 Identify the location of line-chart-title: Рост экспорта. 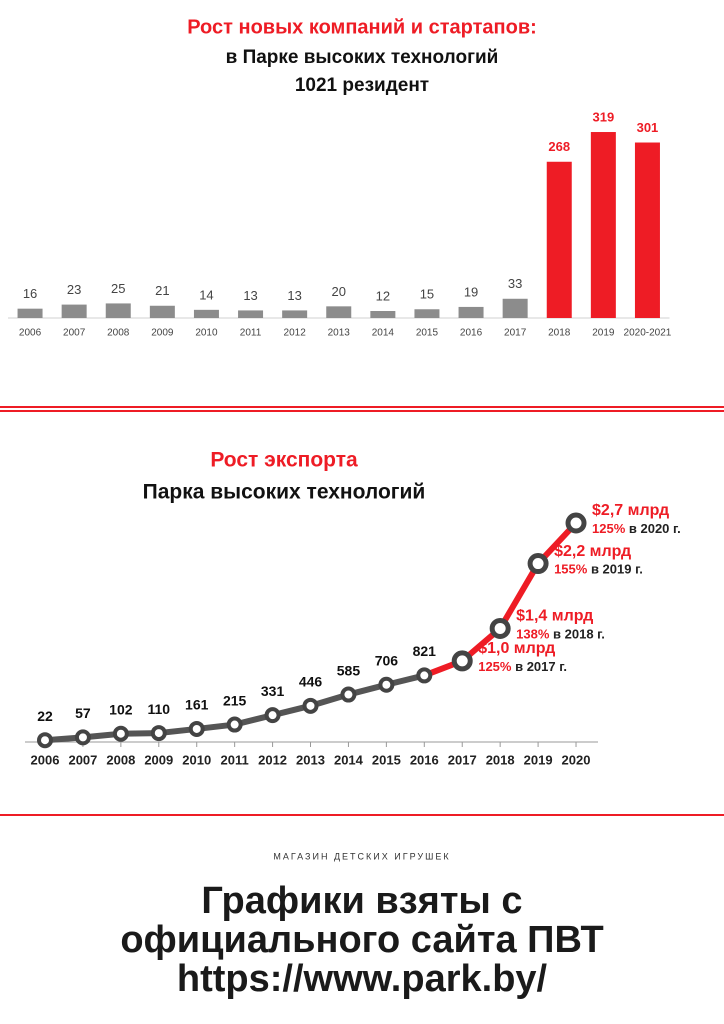
(284, 460).